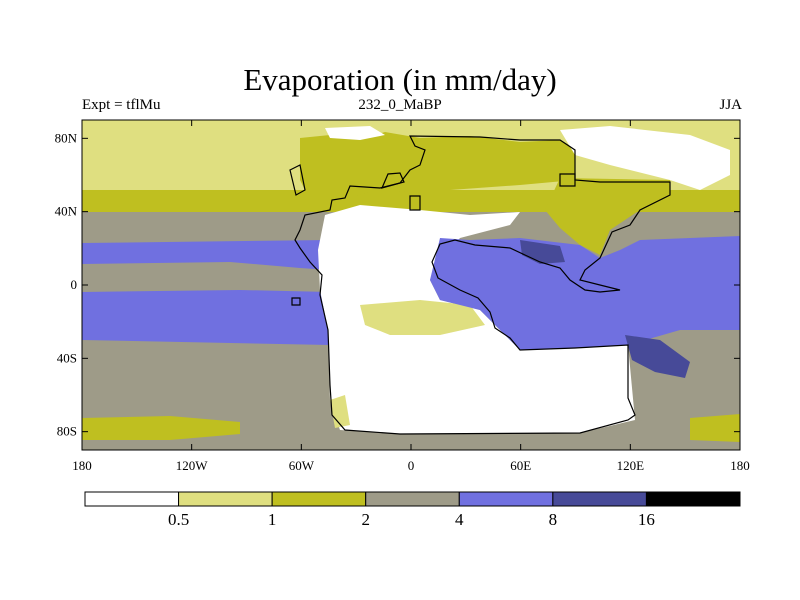 The height and width of the screenshot is (600, 800). I want to click on band-south-east, so click(715, 428).